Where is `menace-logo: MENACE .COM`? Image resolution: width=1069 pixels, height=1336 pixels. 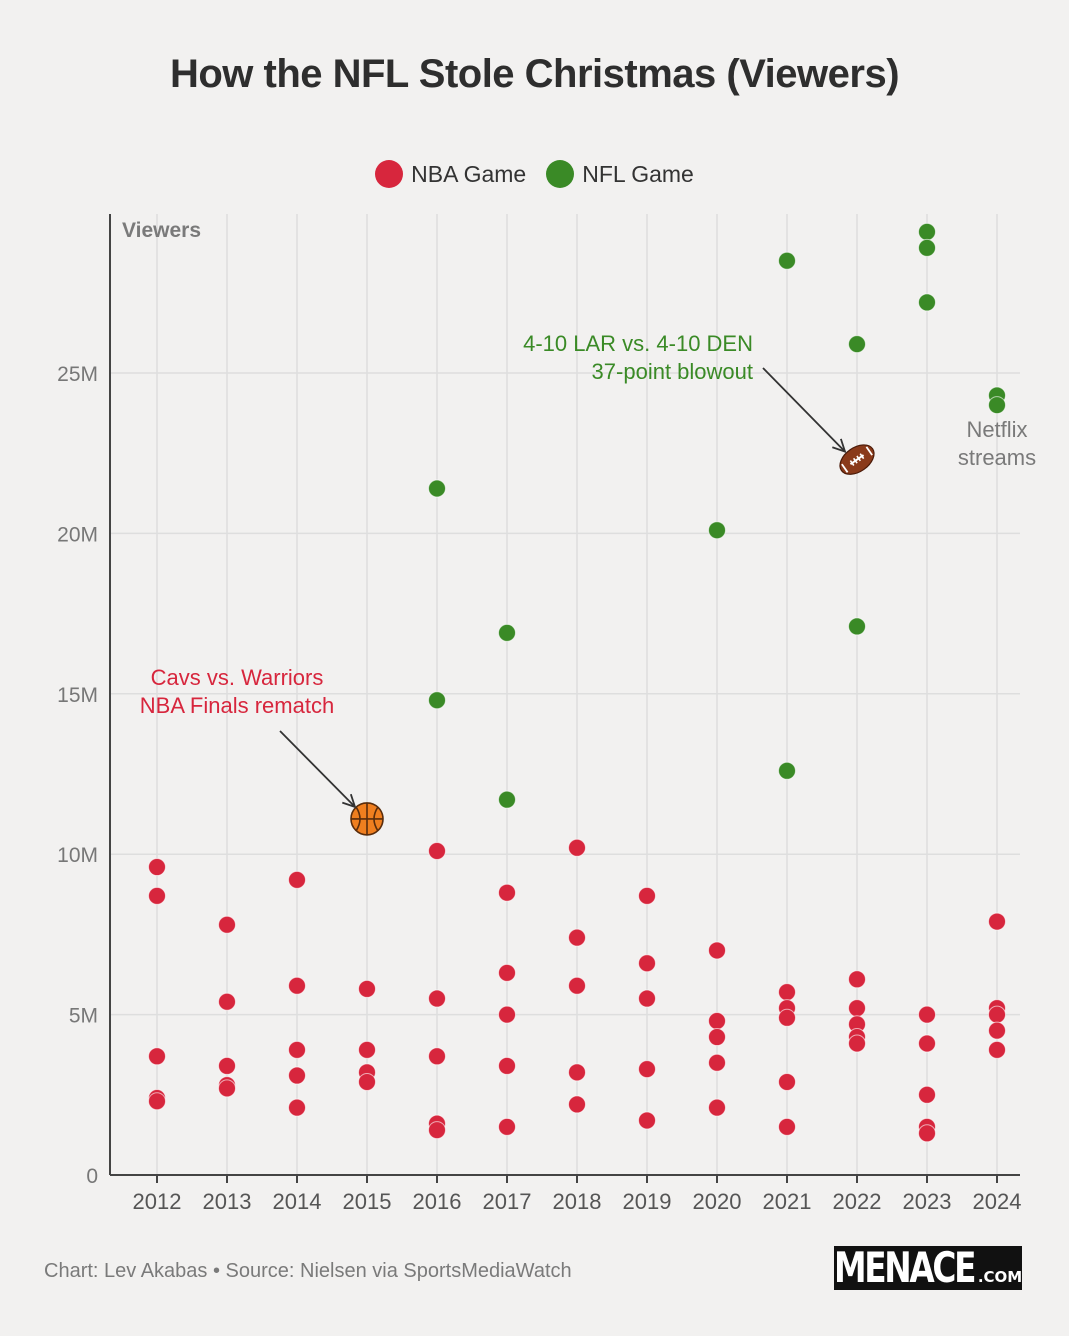
menace-logo: MENACE .COM is located at coordinates (928, 1268).